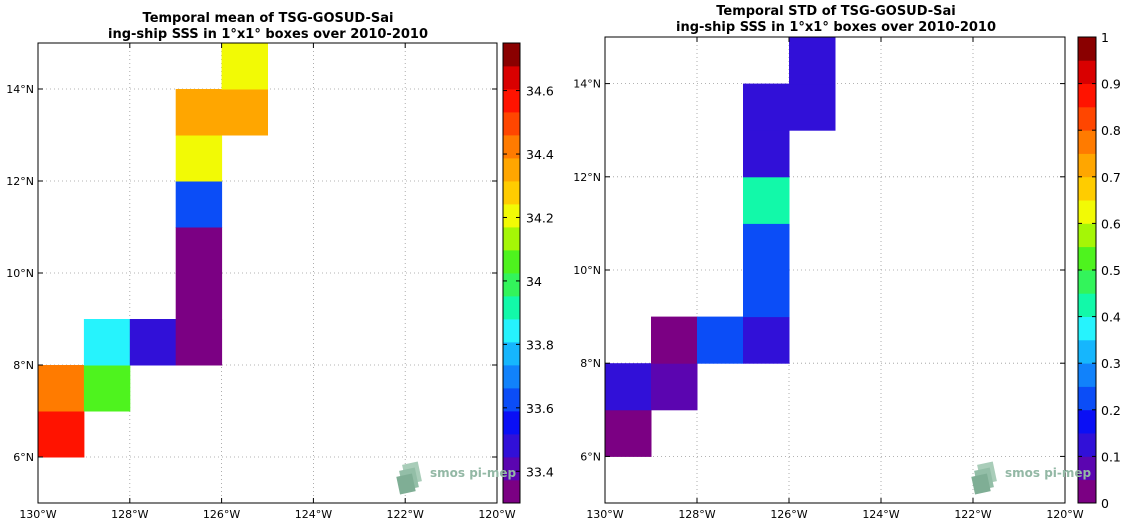  Describe the element at coordinates (696, 514) in the screenshot. I see `std-x-tick-label: 128°W` at that location.